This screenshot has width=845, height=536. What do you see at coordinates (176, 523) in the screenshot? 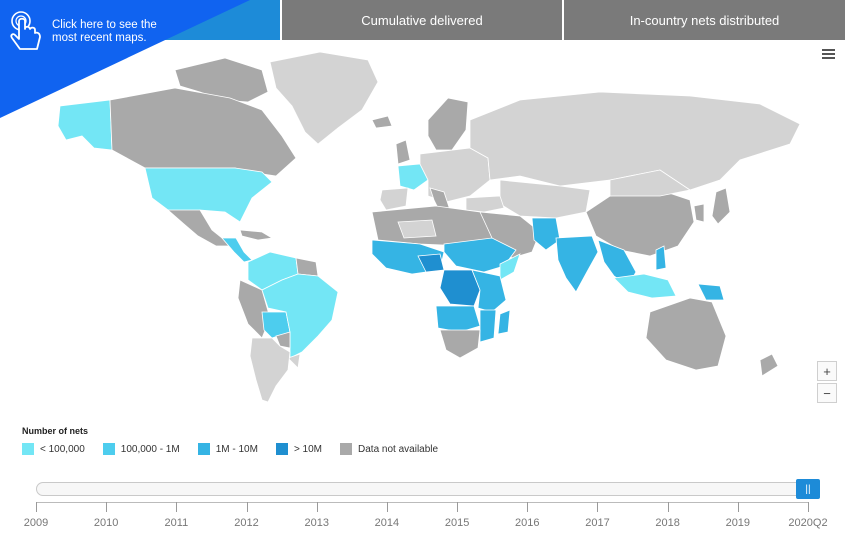
I see `timeline-tick-label: 2011` at bounding box center [176, 523].